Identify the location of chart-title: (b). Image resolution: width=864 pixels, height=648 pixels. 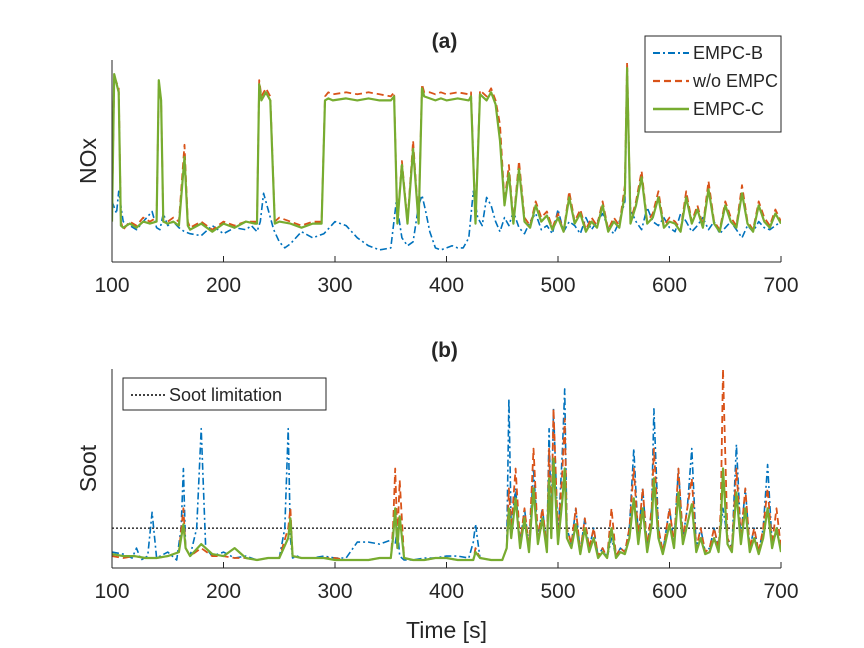
(444, 350).